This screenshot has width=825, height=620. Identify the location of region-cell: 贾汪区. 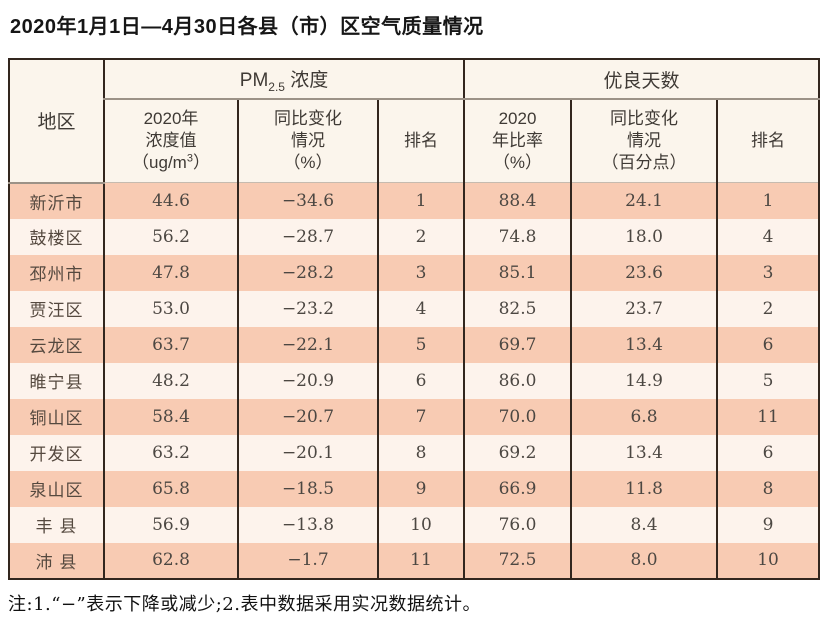
(56, 308).